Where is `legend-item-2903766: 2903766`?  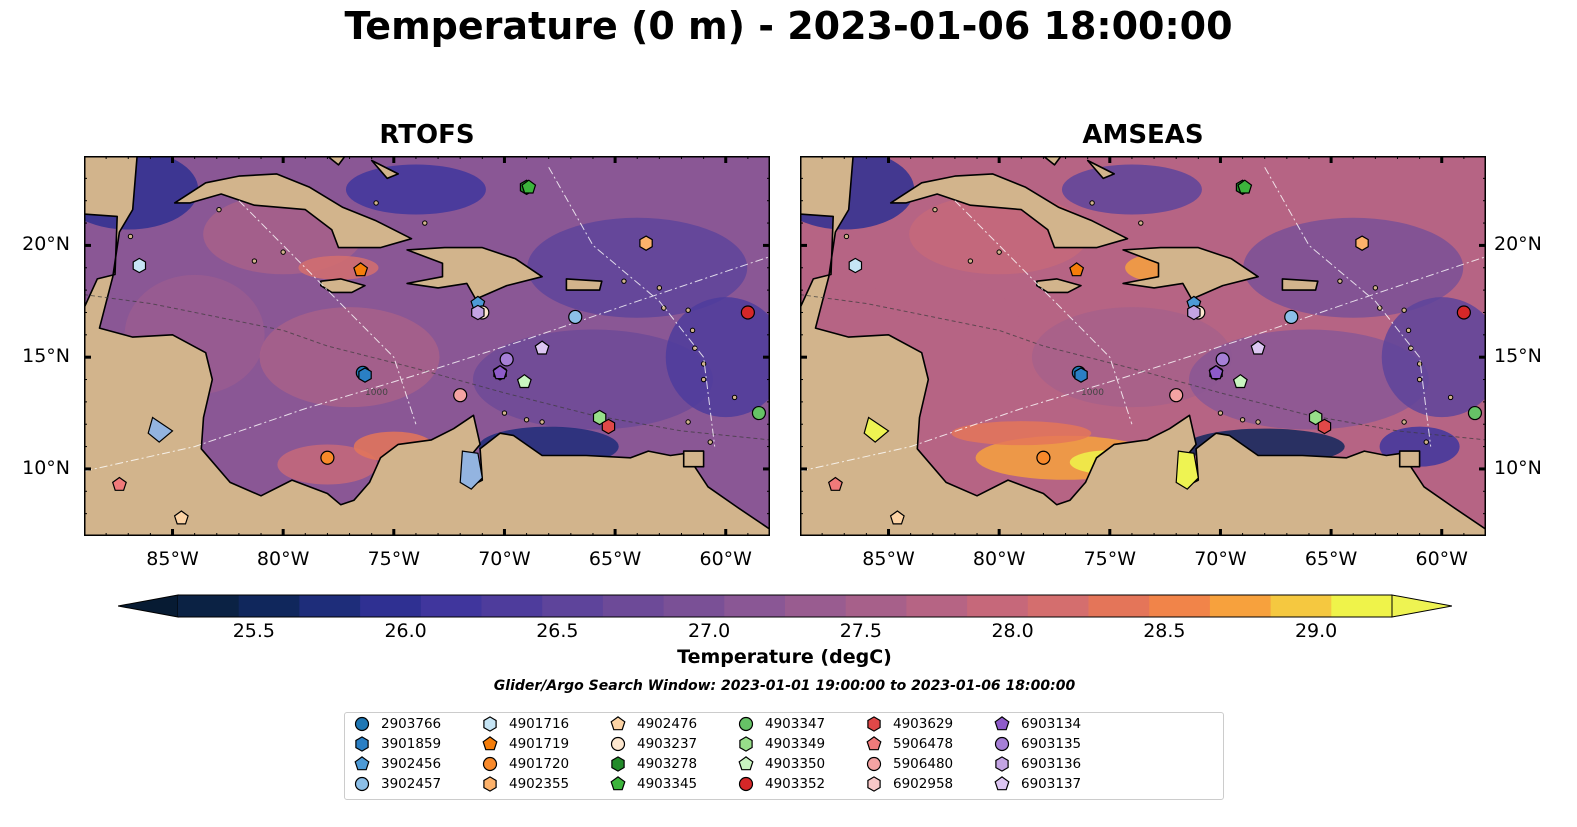
legend-item-2903766: 2903766 is located at coordinates (396, 724).